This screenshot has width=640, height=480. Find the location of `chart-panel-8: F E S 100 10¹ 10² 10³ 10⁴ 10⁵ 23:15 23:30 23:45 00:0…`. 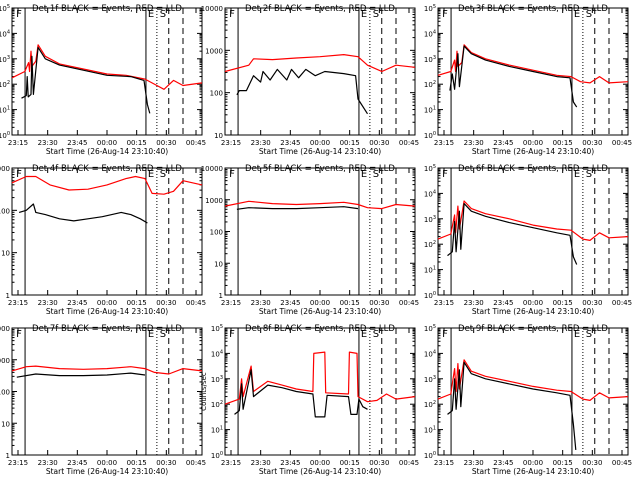

chart-panel-8: F E S 100 10¹ 10² 10³ 10⁴ 10⁵ 23:15 23:30 23:45 00:0… is located at coordinates (309, 400).